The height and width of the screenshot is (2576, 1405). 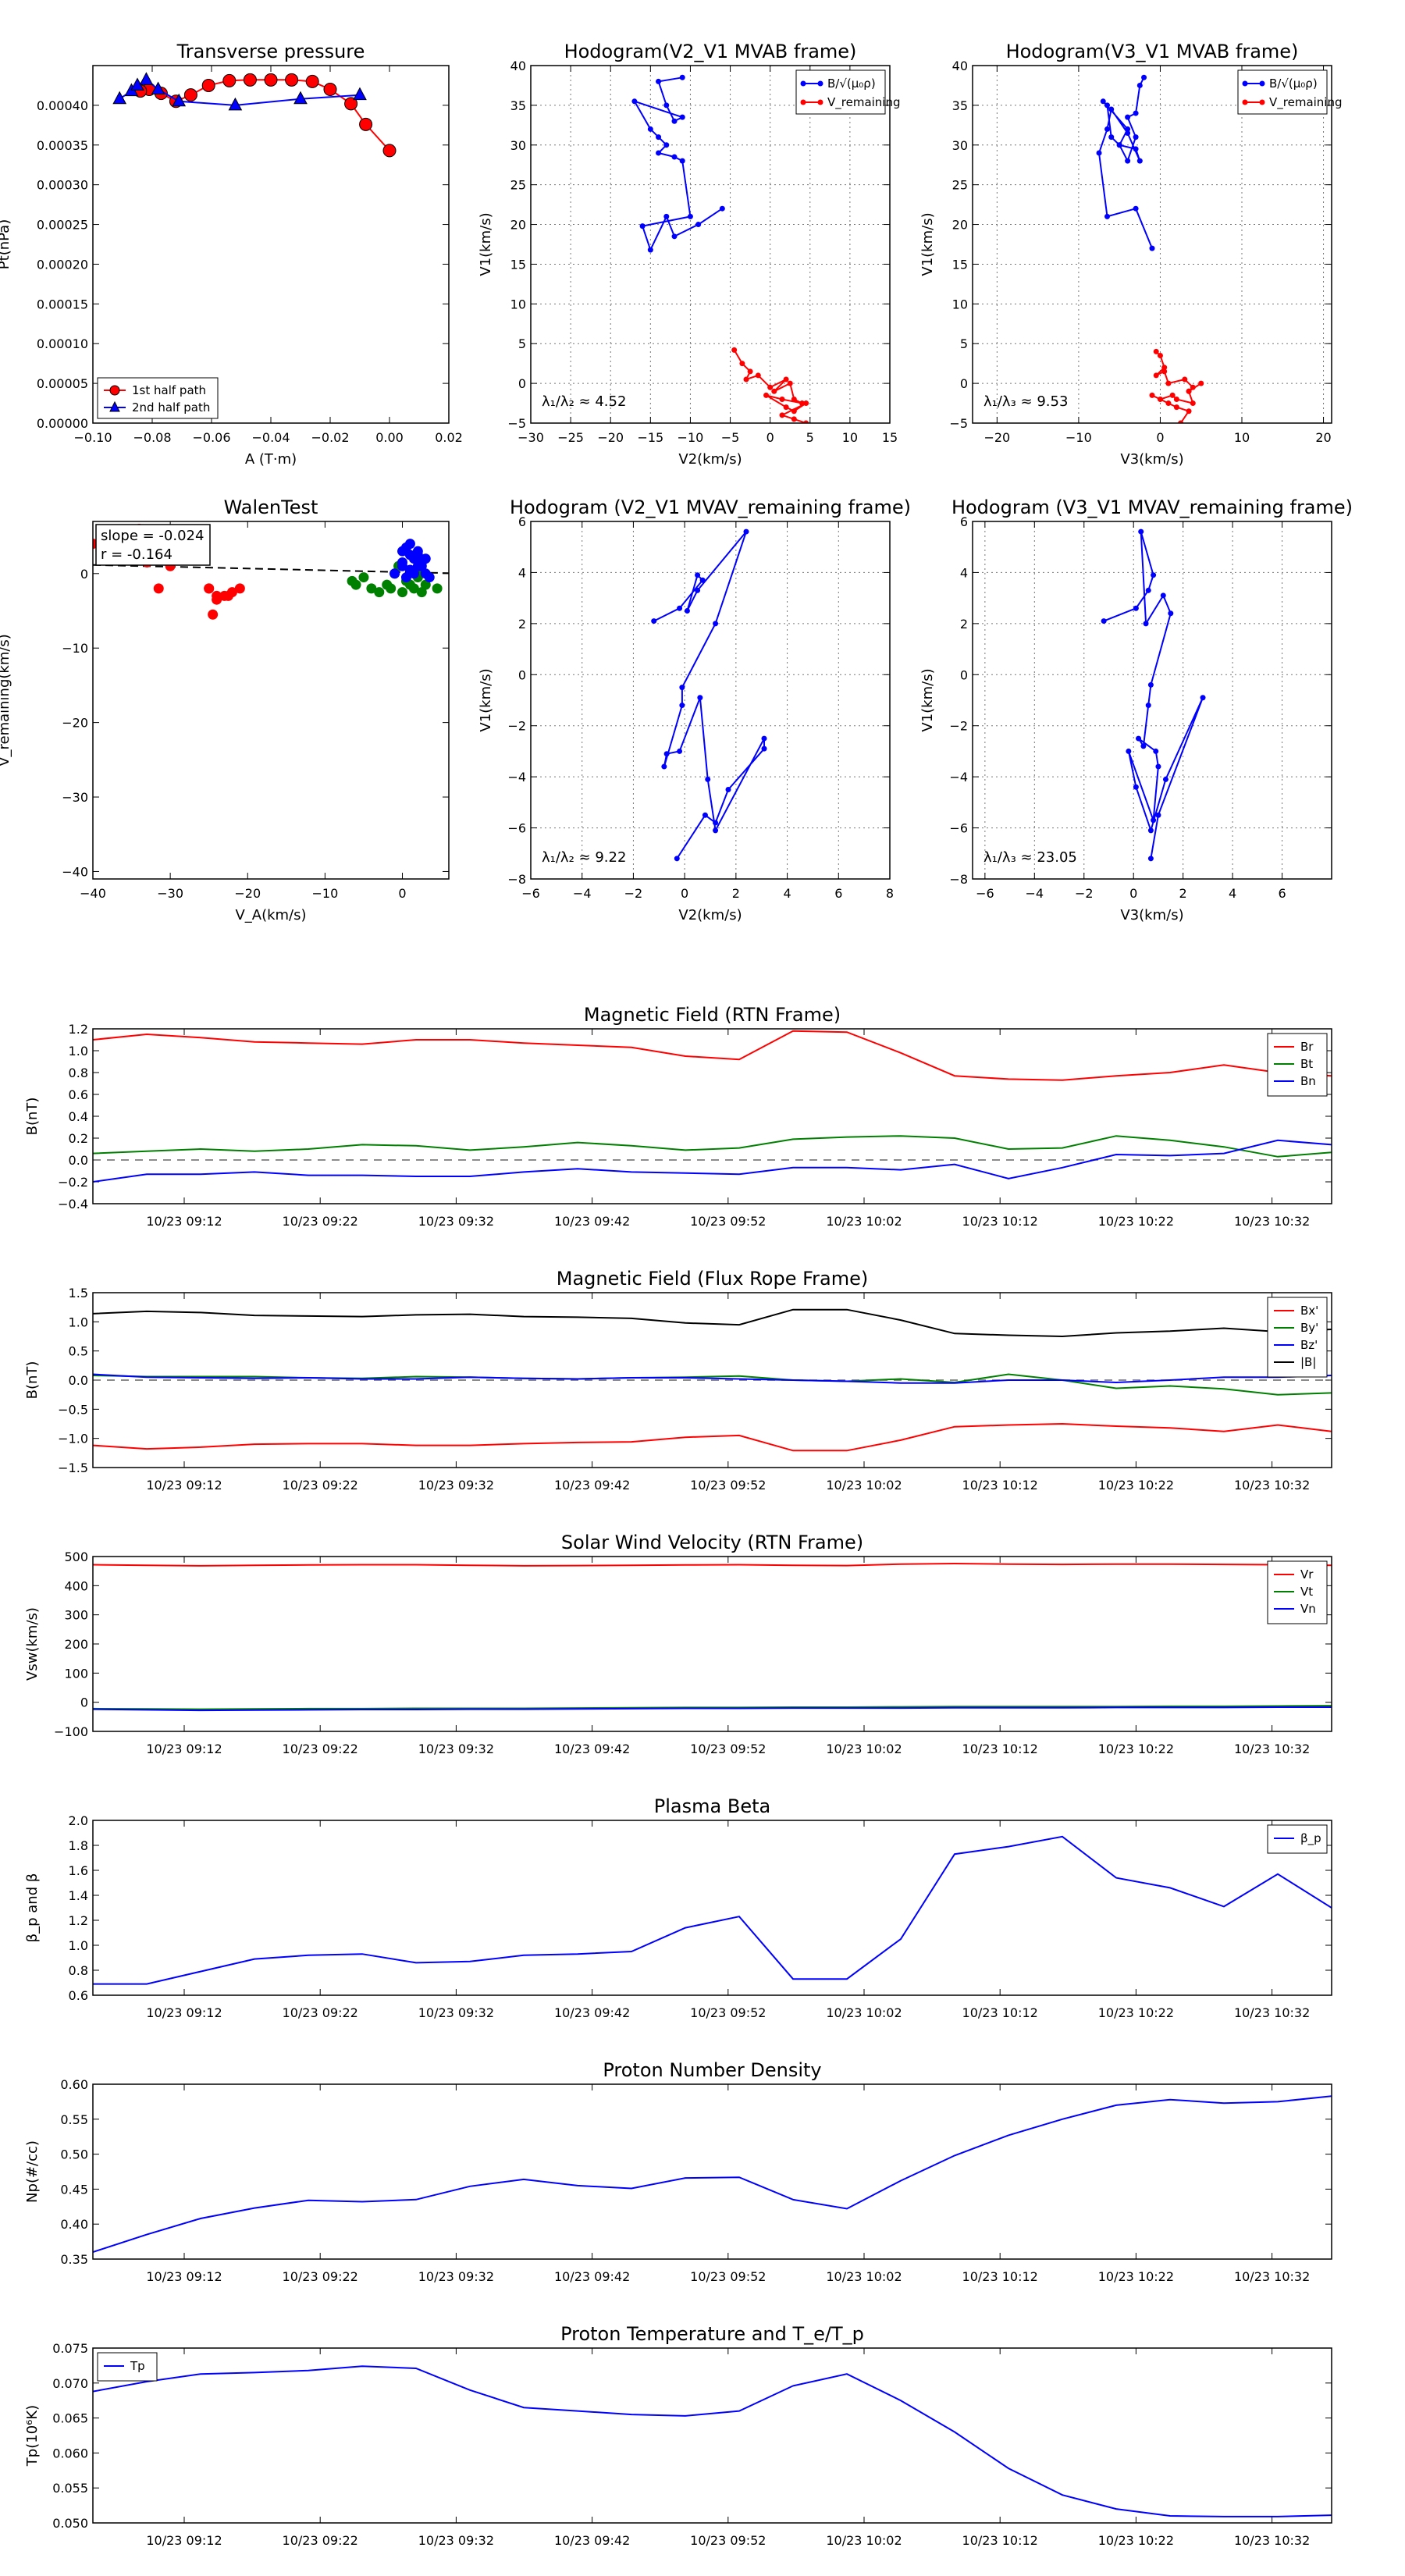 What do you see at coordinates (70, 2348) in the screenshot?
I see `y-tick-label: 0.075` at bounding box center [70, 2348].